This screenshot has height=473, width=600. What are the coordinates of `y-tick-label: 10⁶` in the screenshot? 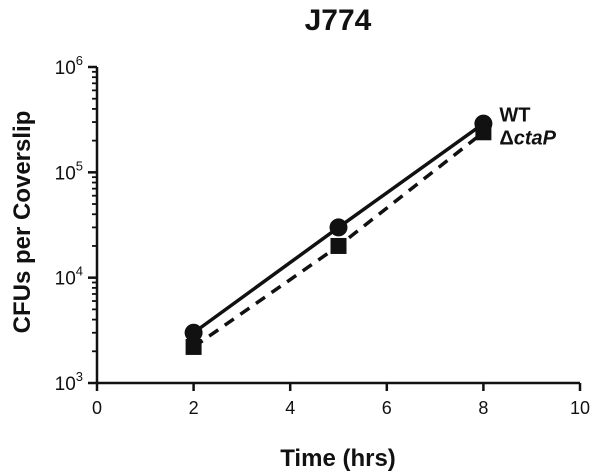 It's located at (69, 66).